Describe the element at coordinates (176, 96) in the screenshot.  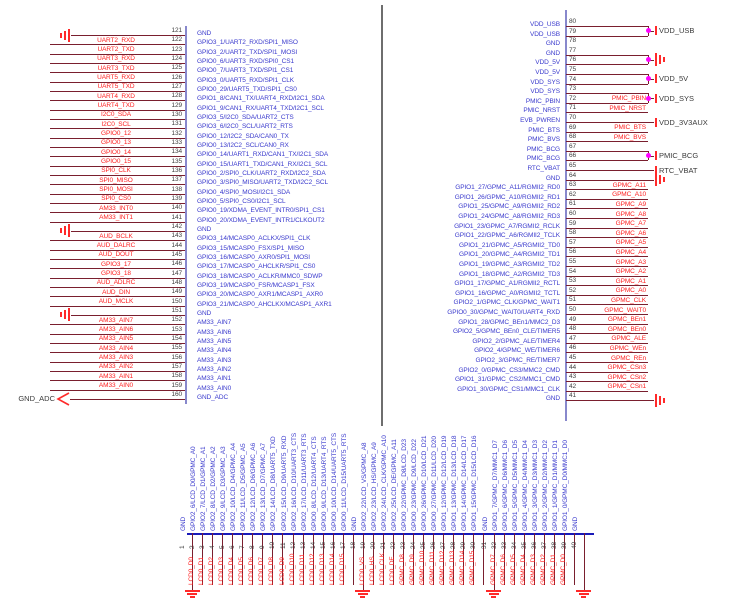
I see `pin-number: 128` at that location.